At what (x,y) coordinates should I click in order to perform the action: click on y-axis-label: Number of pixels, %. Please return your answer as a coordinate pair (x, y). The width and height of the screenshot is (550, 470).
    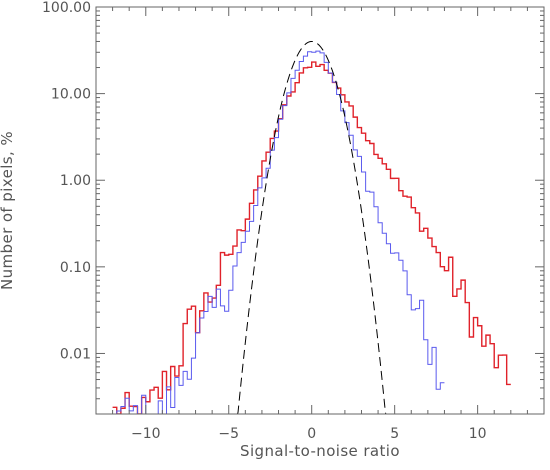
    Looking at the image, I should click on (8, 210).